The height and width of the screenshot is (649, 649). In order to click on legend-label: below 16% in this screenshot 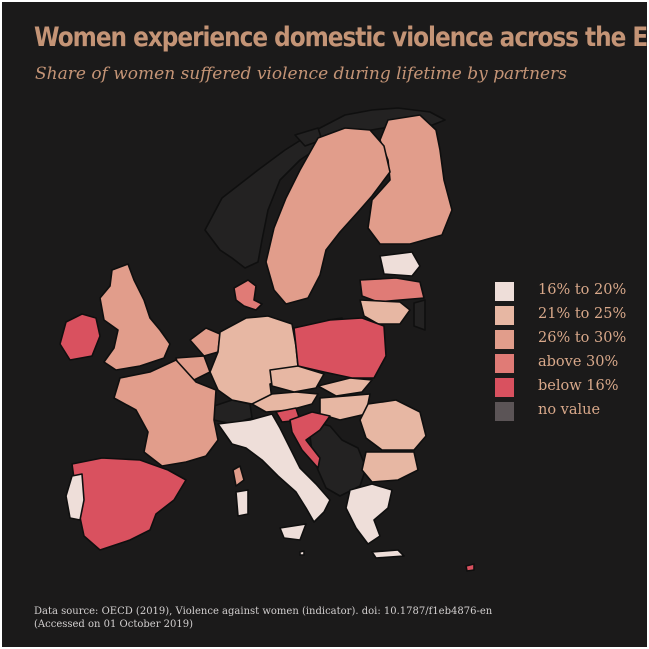, I will do `click(578, 386)`.